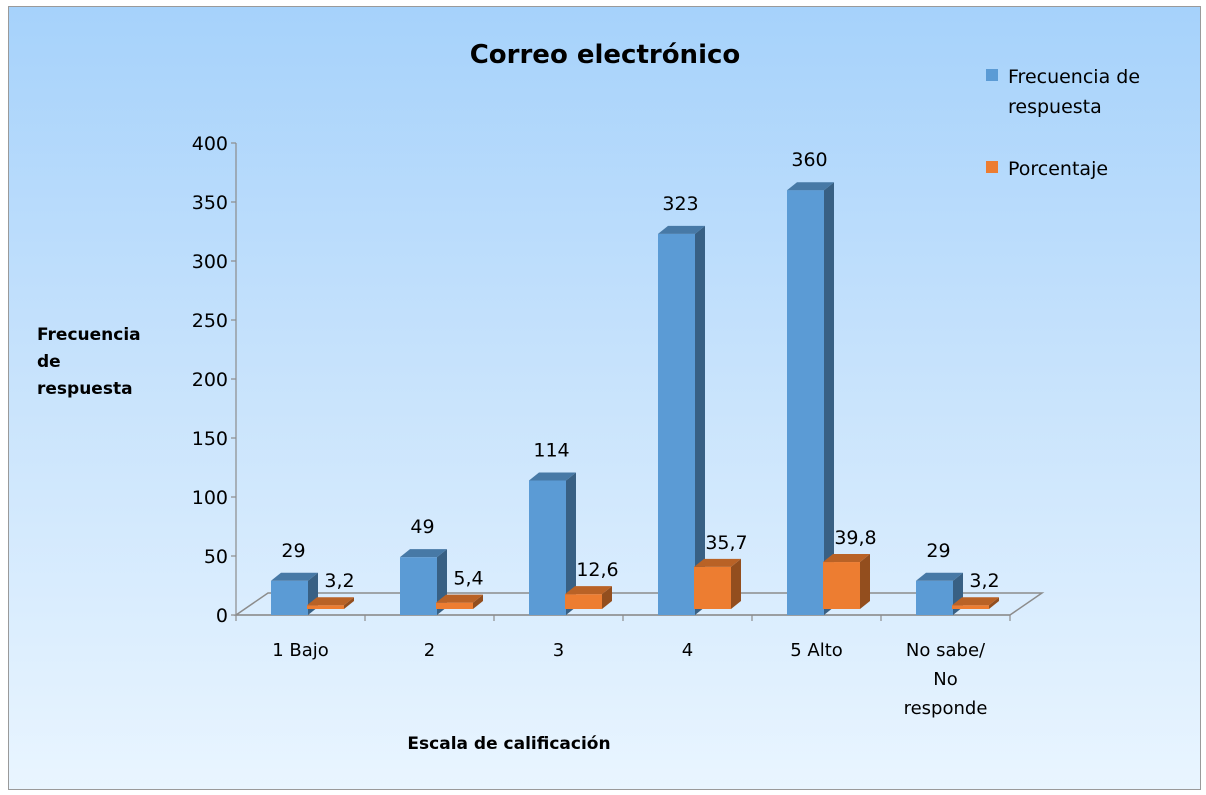  What do you see at coordinates (1063, 92) in the screenshot?
I see `legend-item-frequency: Frecuencia de respuesta` at bounding box center [1063, 92].